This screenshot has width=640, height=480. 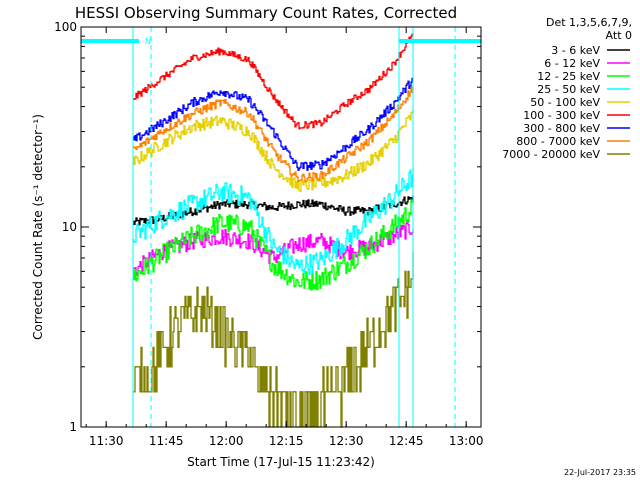 What do you see at coordinates (346, 441) in the screenshot?
I see `x-tick-label-12-30: 12:30` at bounding box center [346, 441].